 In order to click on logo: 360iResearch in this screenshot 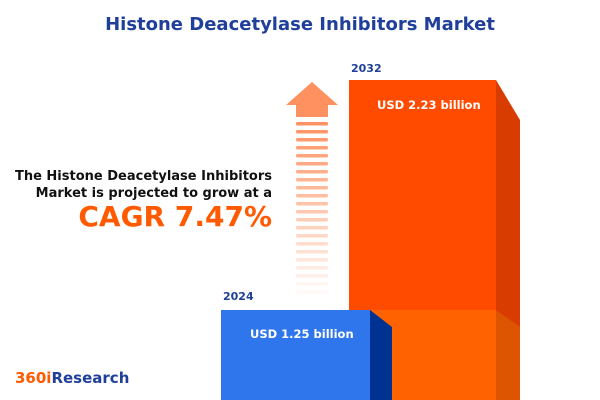, I will do `click(72, 378)`.